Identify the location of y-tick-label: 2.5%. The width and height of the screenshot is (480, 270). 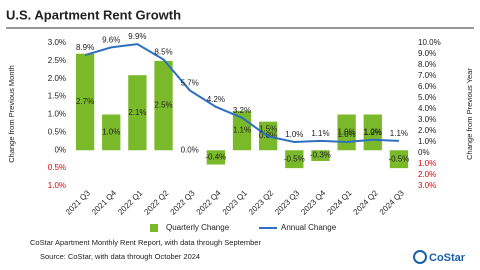
(57, 60).